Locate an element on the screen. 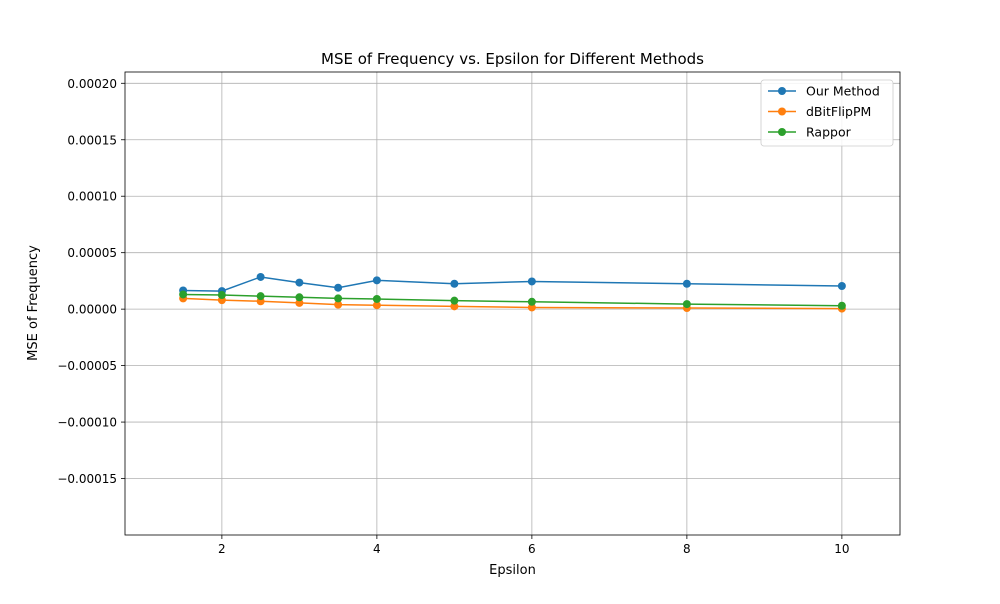 Image resolution: width=1000 pixels, height=604 pixels. y-tick-label: −0.00015 is located at coordinates (87, 479).